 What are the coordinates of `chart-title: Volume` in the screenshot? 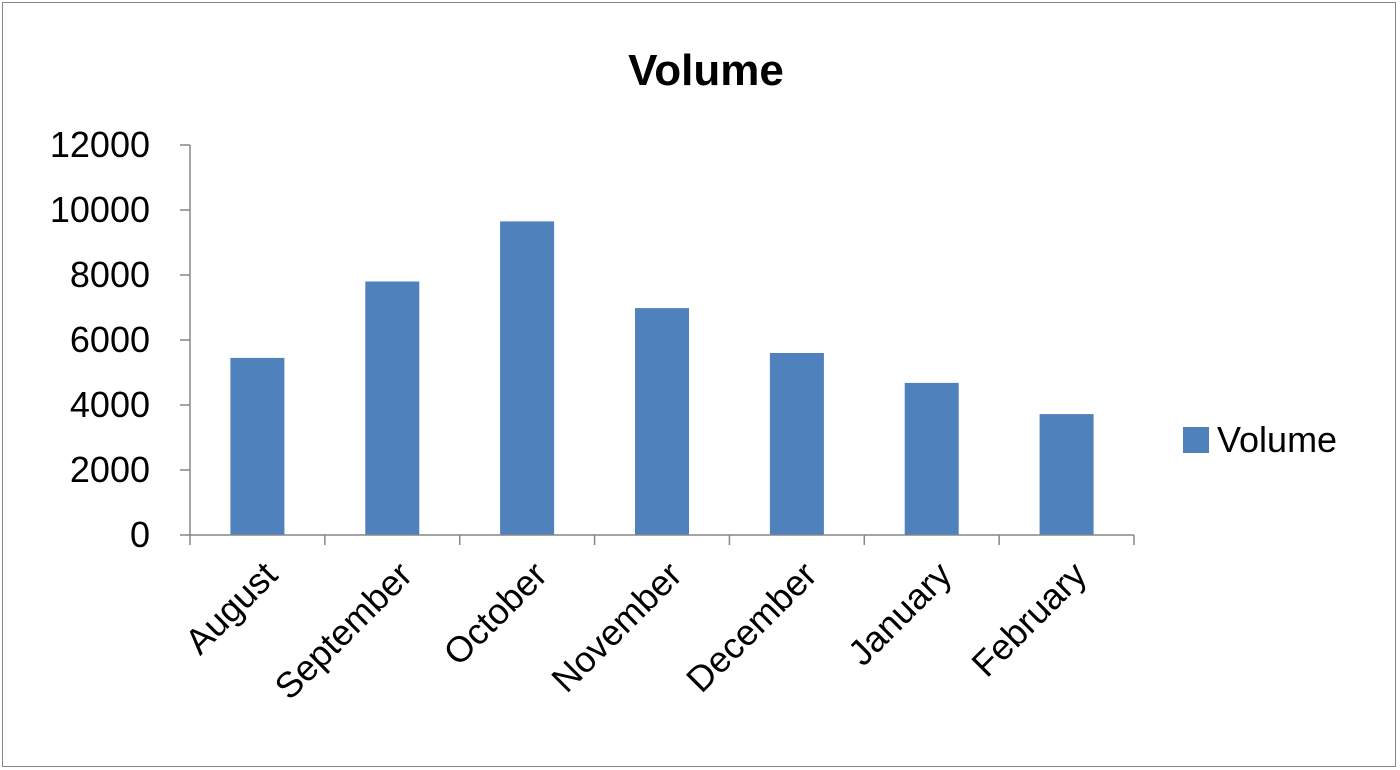 It's located at (706, 70).